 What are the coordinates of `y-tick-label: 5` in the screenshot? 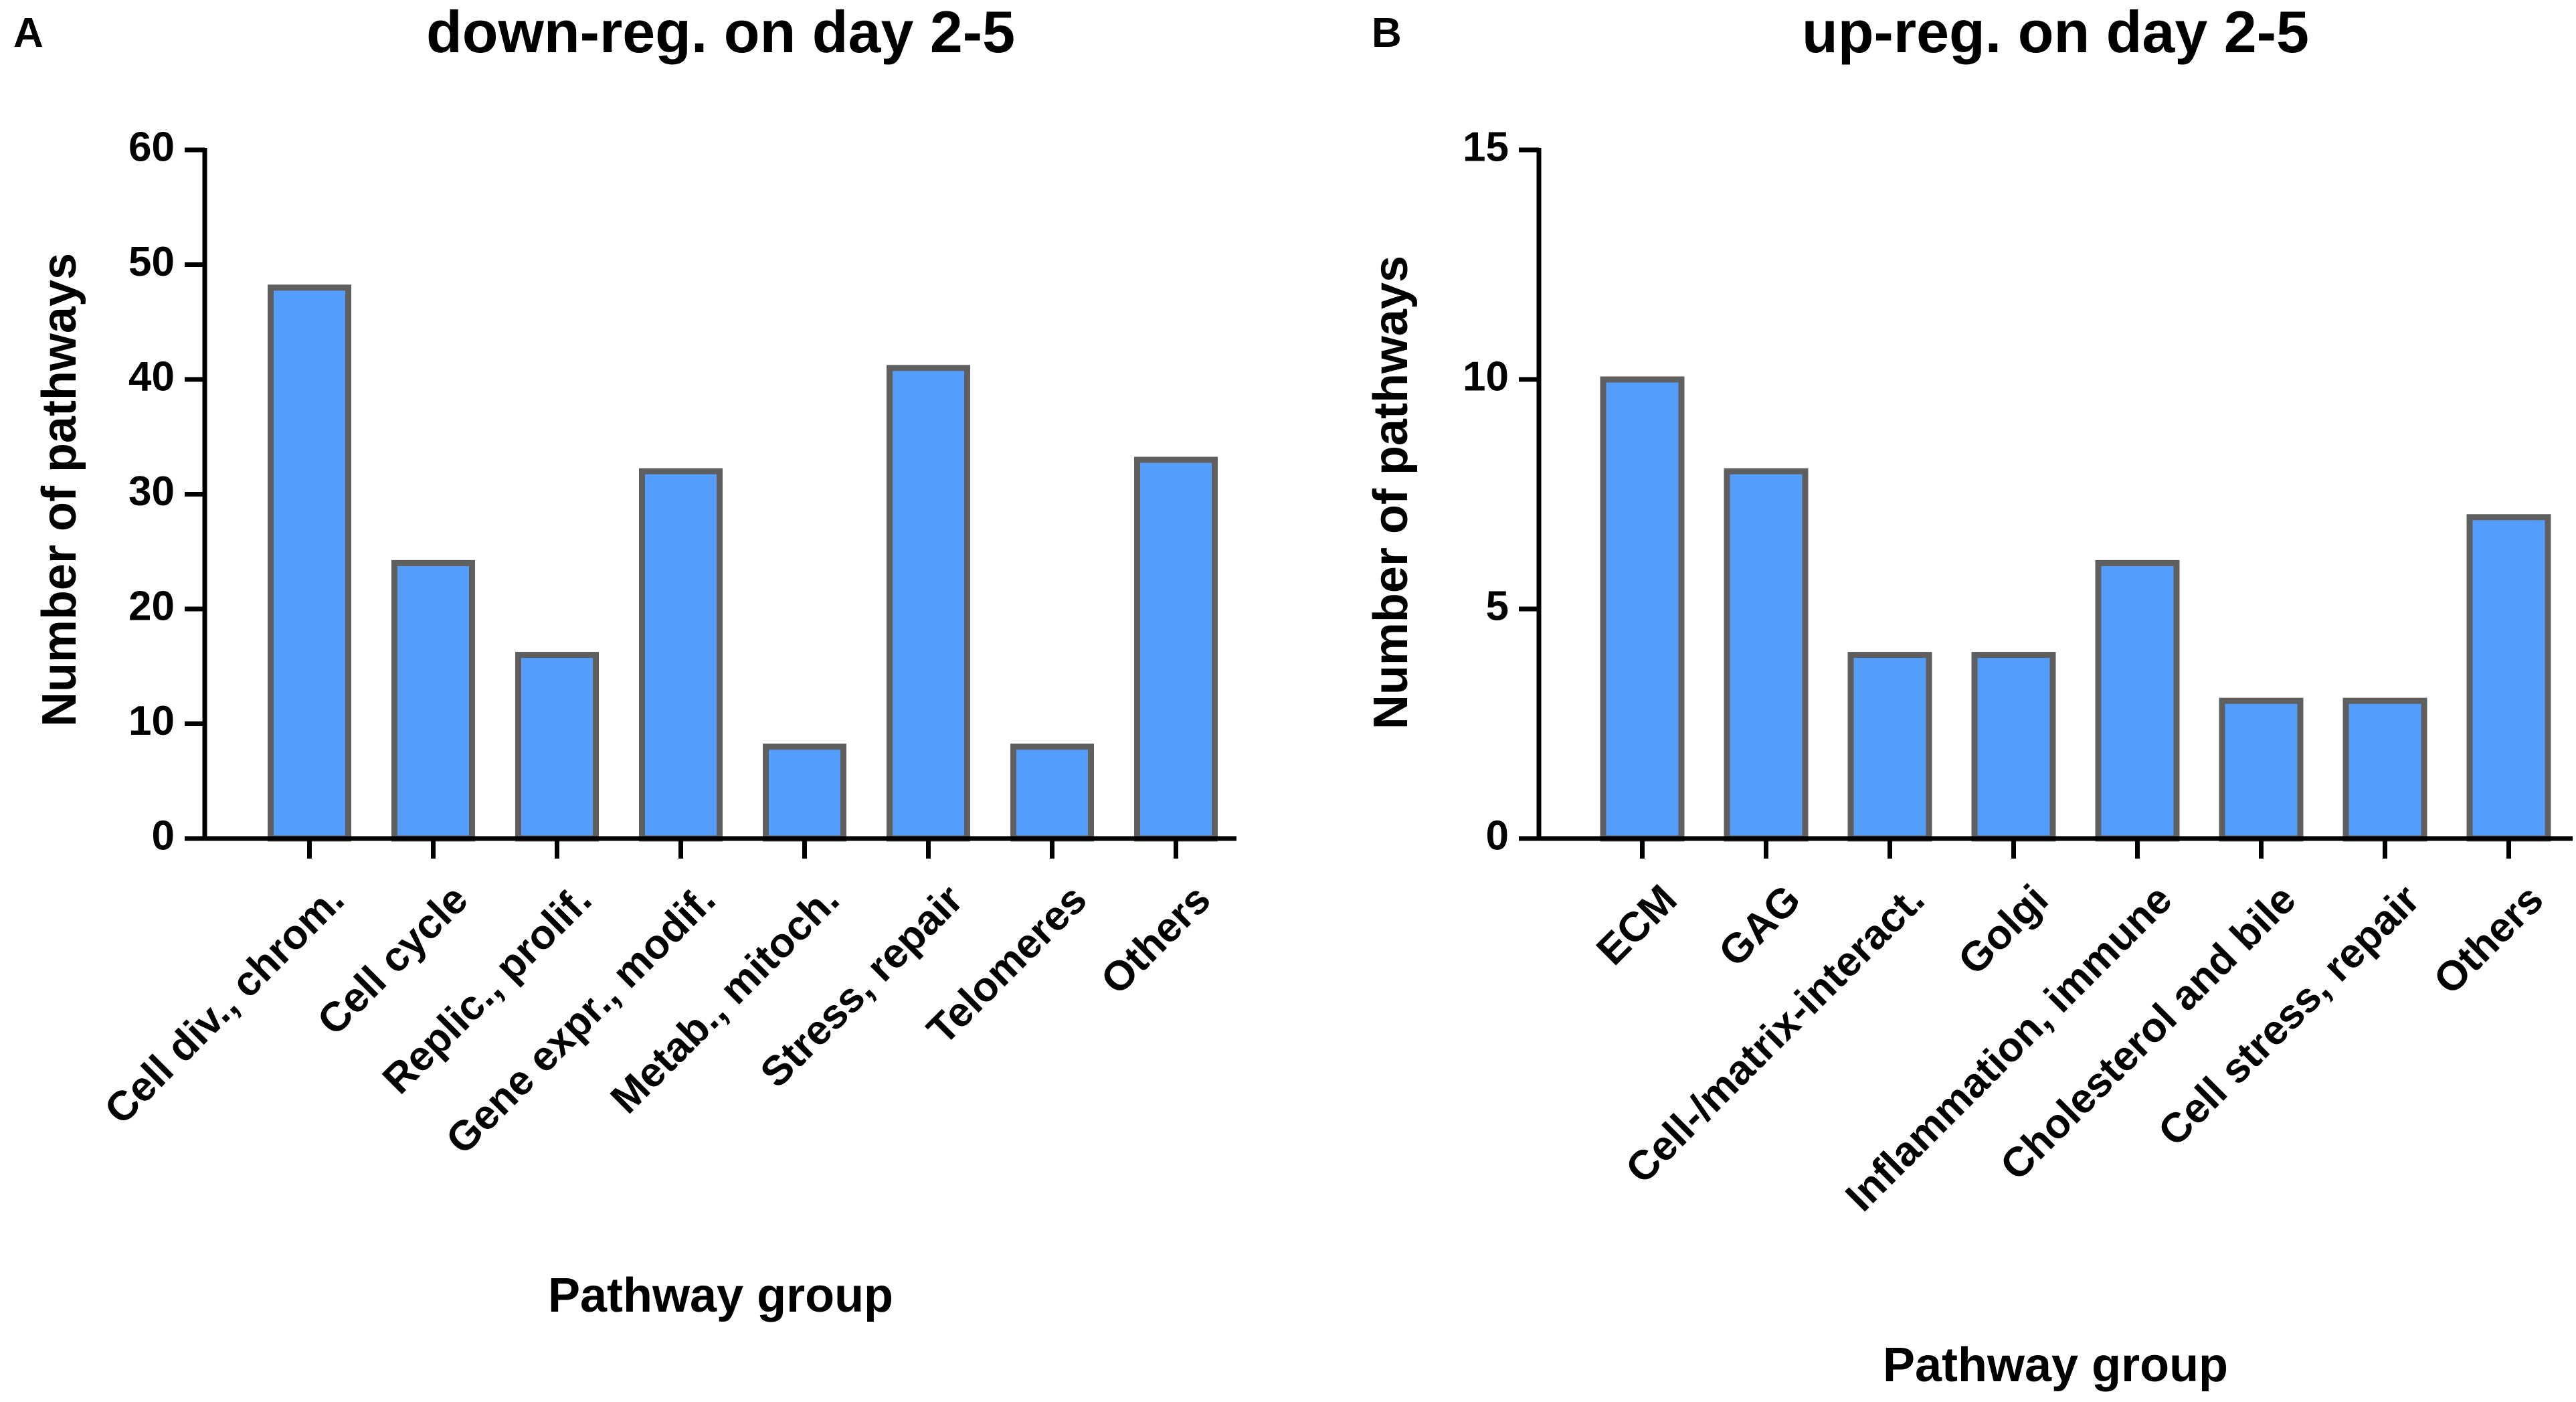 It's located at (1497, 606).